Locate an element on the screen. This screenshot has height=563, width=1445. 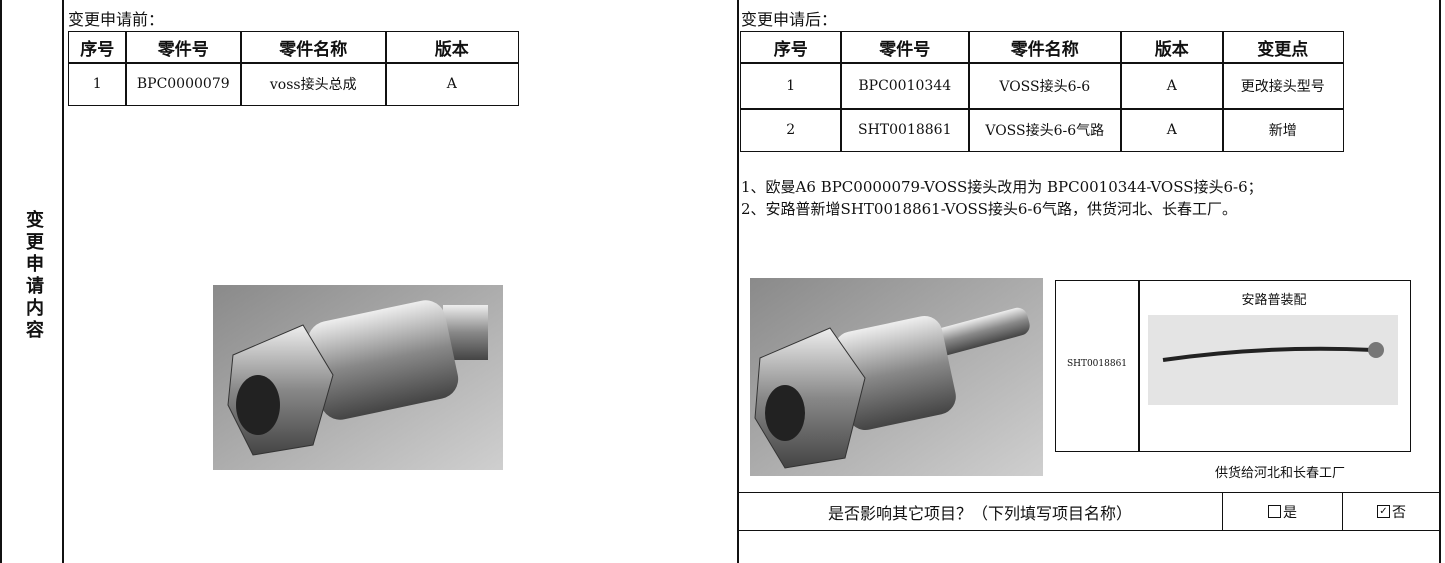
note: 2、安路普新增SHT0018861-VOSS接头6-6气路，供货河北、长春工厂。 is located at coordinates (989, 209).